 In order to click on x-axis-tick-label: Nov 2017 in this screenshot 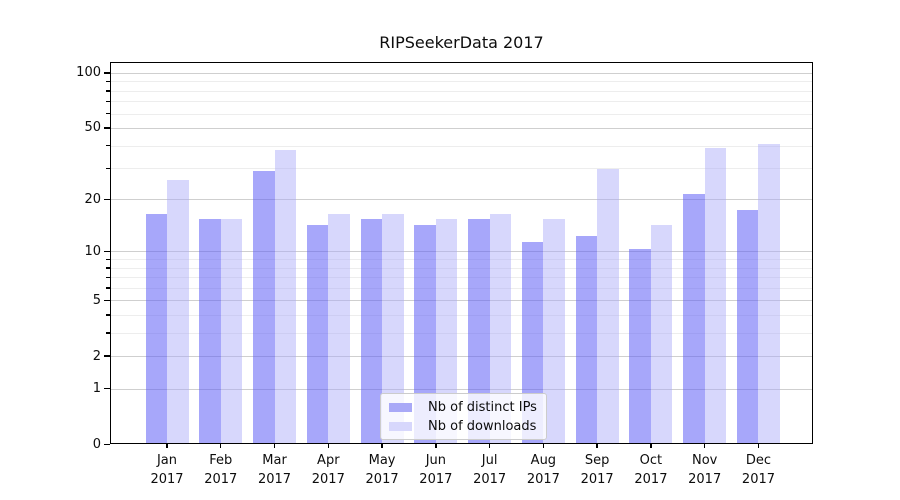, I will do `click(705, 469)`.